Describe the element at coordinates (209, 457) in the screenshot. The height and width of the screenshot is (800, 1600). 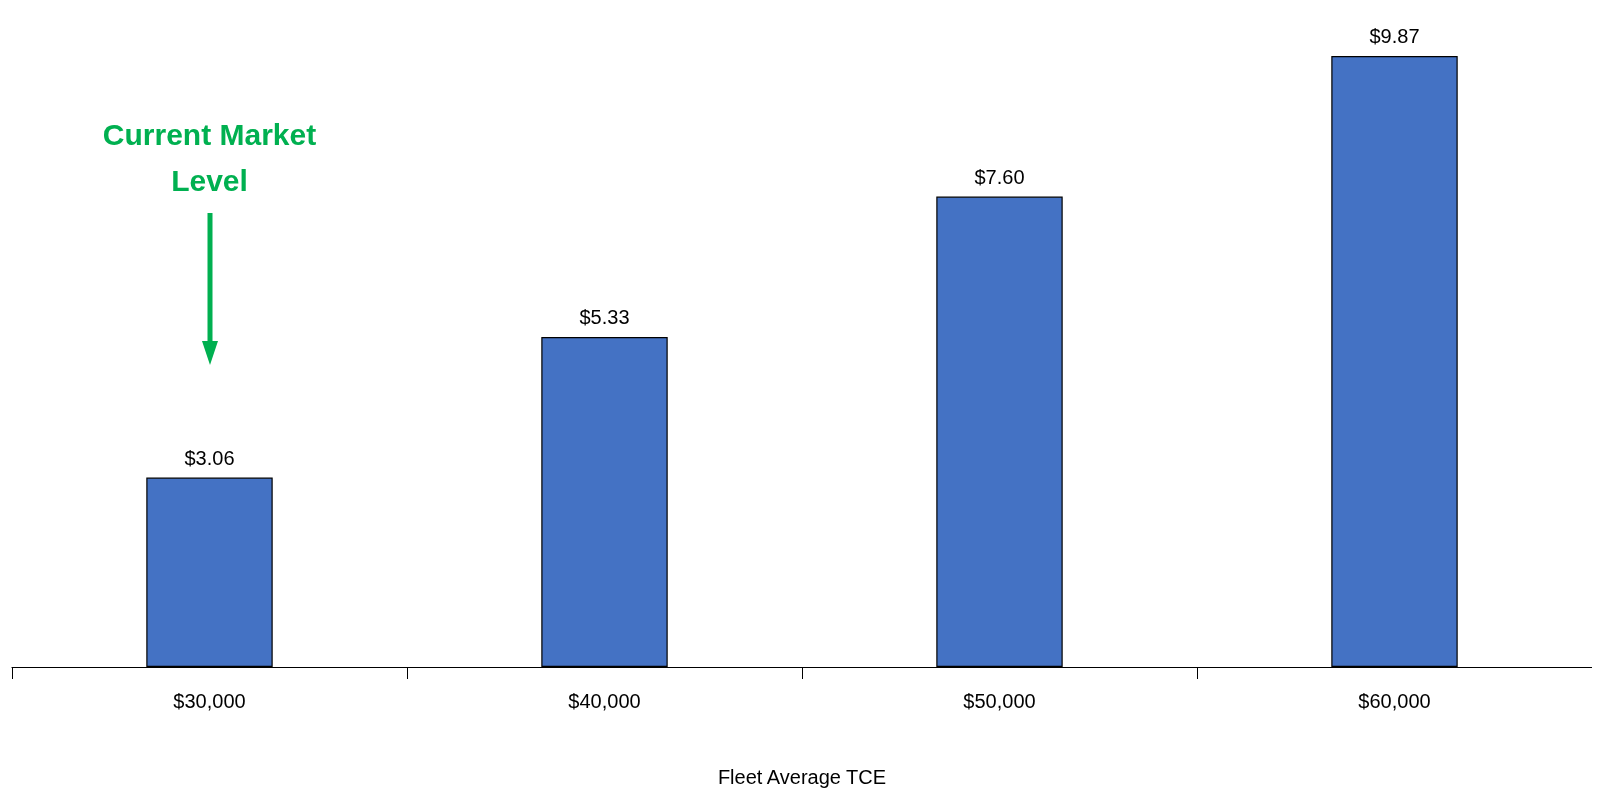
I see `data-label: $3.06` at that location.